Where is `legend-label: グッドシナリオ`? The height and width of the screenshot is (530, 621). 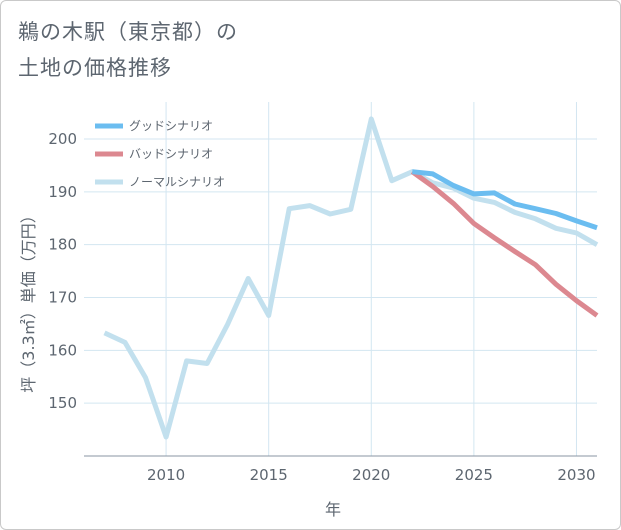
legend-label: グッドシナリオ is located at coordinates (171, 126).